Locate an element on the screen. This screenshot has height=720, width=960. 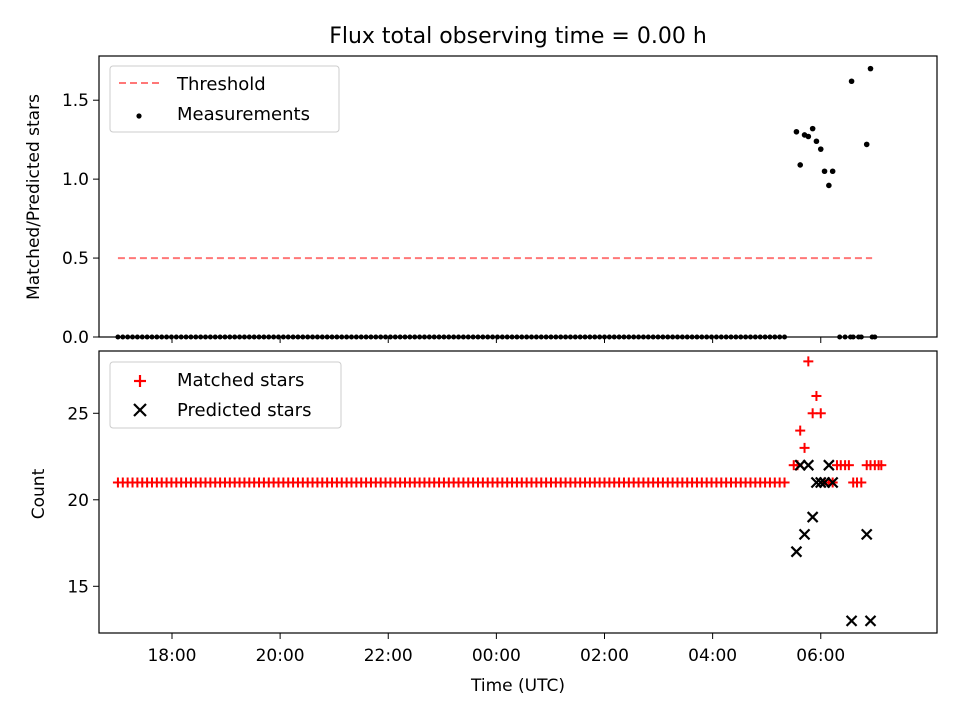
top-y-tick-label: 1.5 is located at coordinates (75, 101).